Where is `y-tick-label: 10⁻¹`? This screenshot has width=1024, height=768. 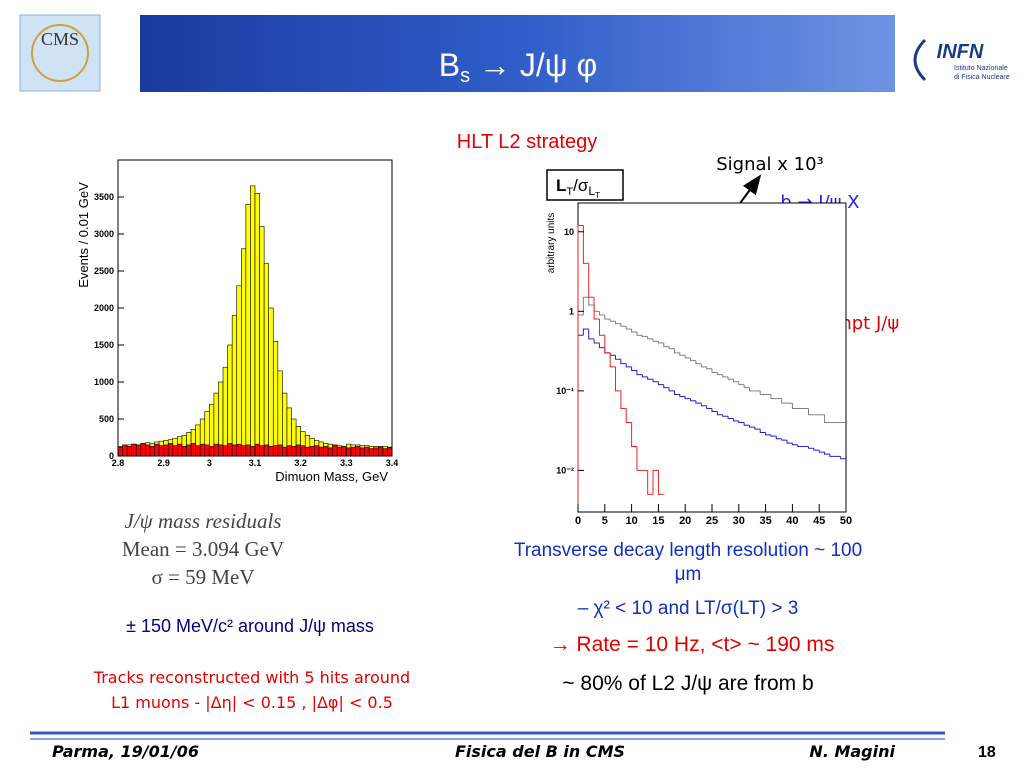 y-tick-label: 10⁻¹ is located at coordinates (565, 391).